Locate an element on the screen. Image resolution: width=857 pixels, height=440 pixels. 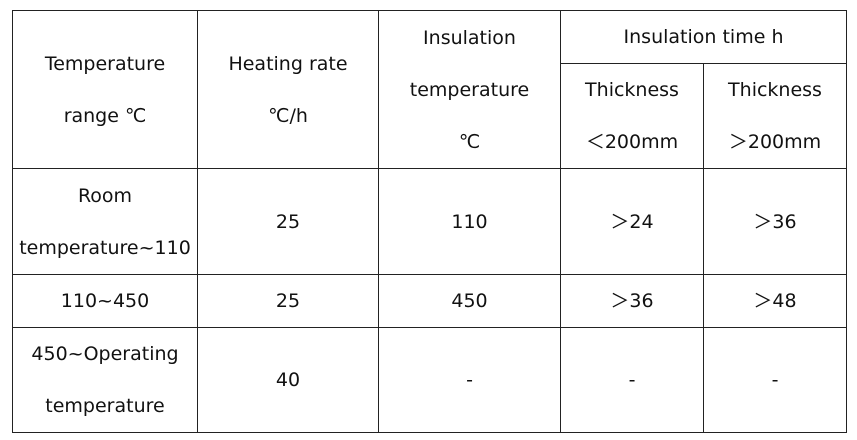
cell-text: ℃ is located at coordinates (469, 141).